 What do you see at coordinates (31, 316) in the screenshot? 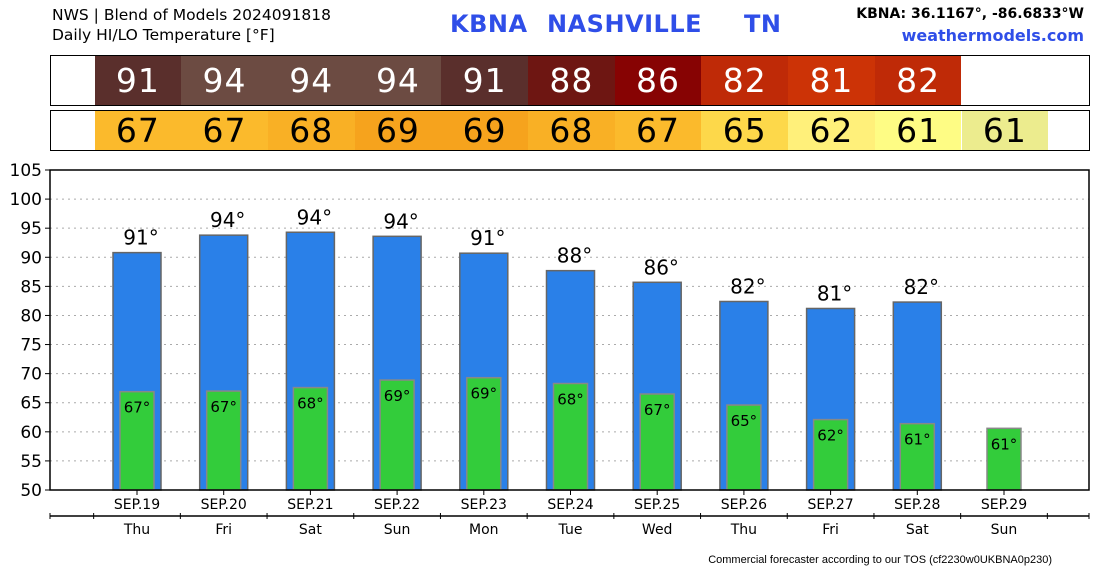
I see `y-tick-label: 80` at bounding box center [31, 316].